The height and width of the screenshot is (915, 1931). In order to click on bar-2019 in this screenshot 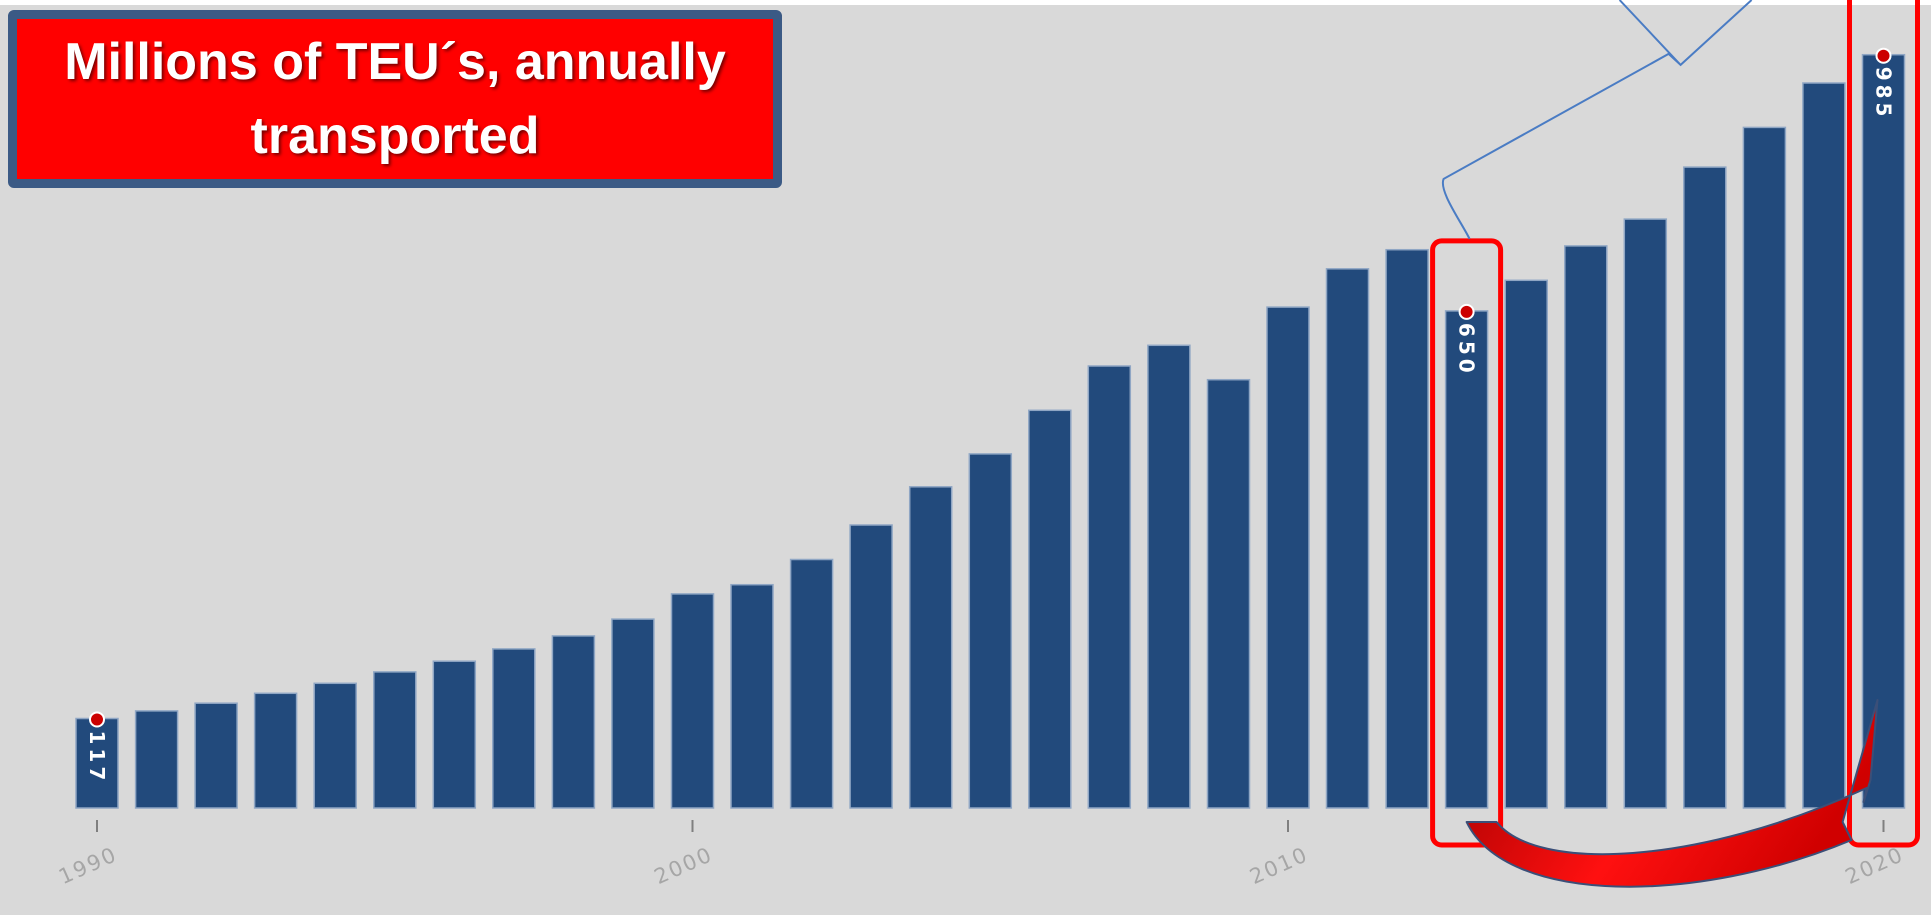, I will do `click(1824, 445)`.